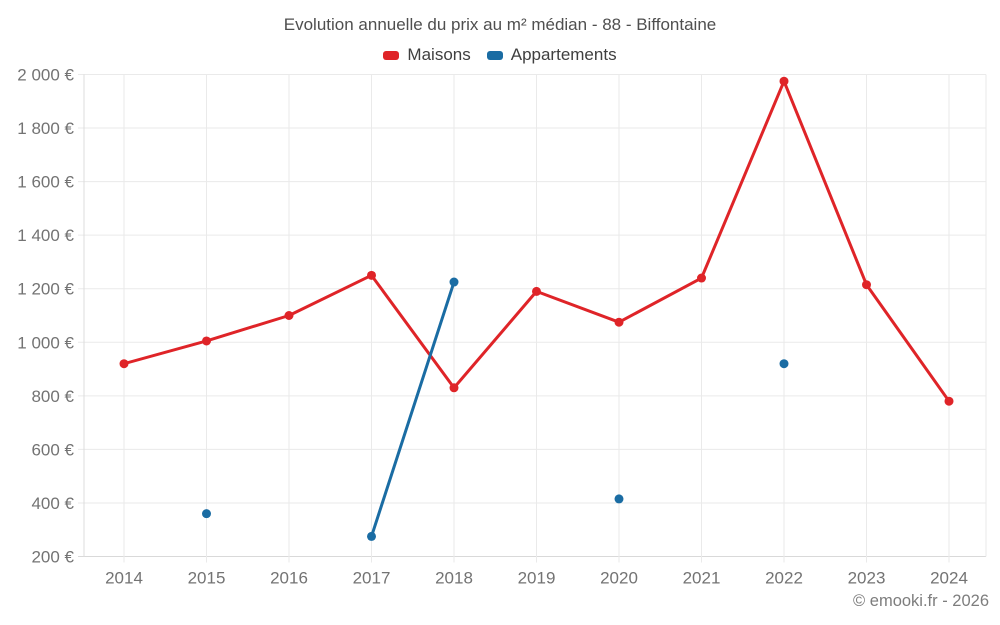 The width and height of the screenshot is (1000, 625). Describe the element at coordinates (494, 55) in the screenshot. I see `appartements-swatch-icon` at that location.